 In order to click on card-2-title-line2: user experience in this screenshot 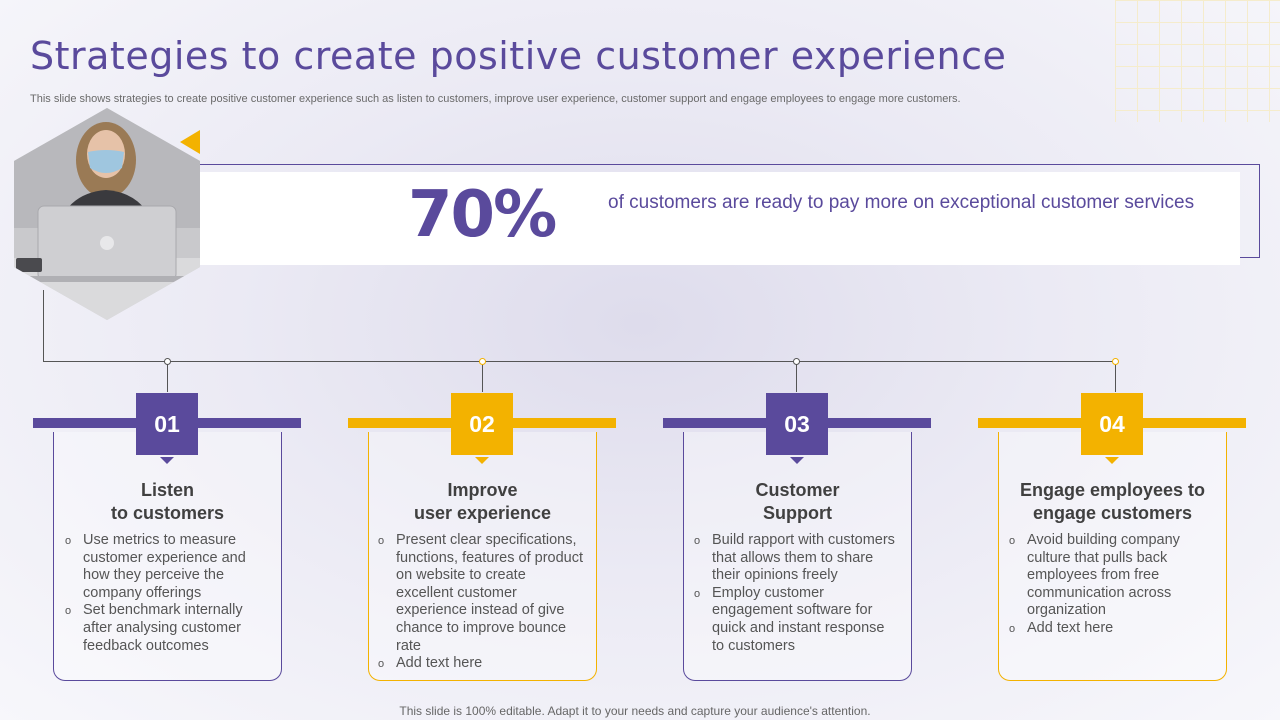, I will do `click(482, 513)`.